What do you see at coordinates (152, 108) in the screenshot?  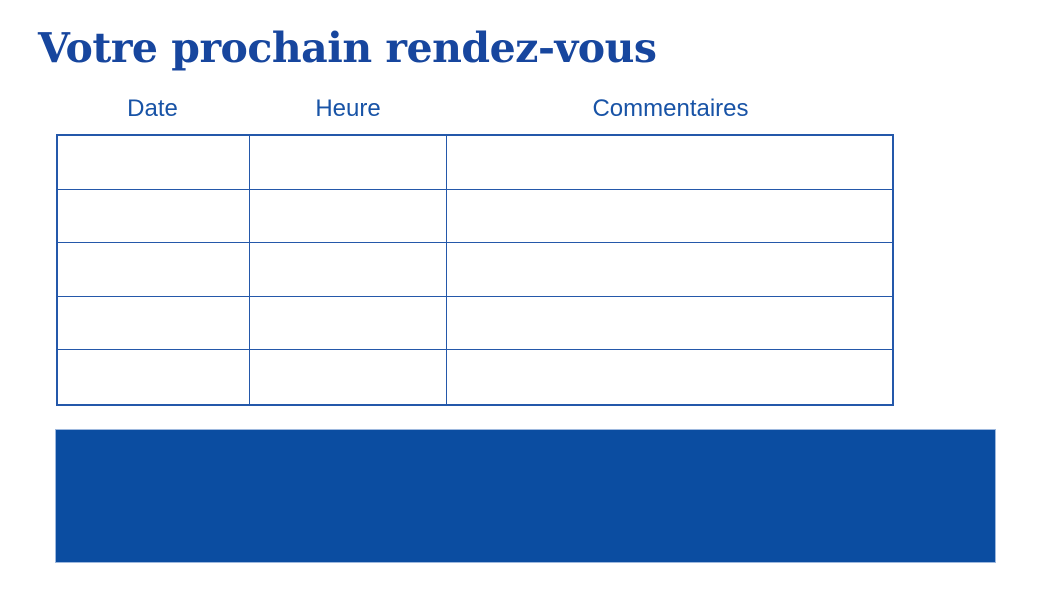 I see `column-header-date: Date` at bounding box center [152, 108].